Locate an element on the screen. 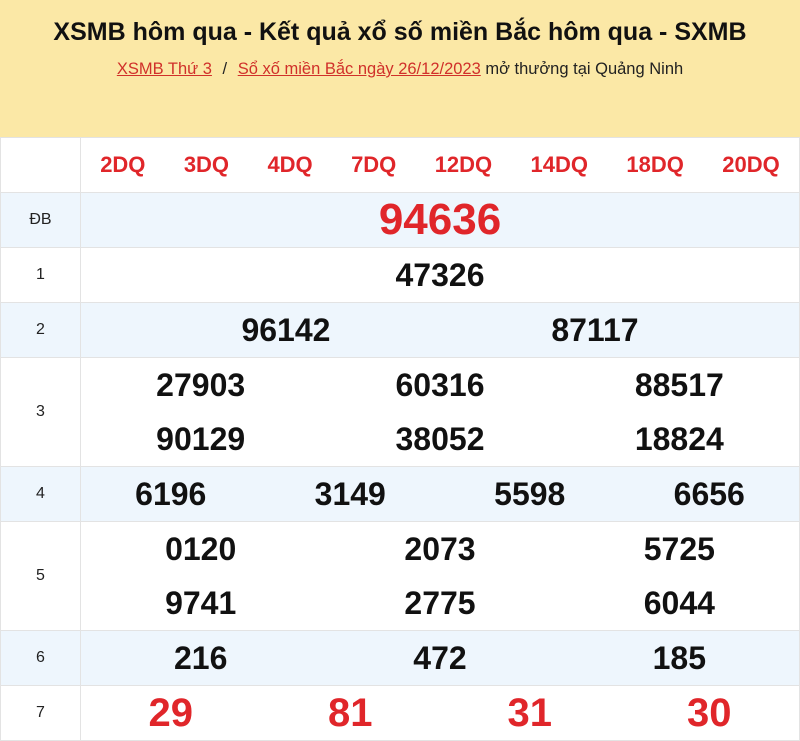 This screenshot has width=800, height=741. empty-cell is located at coordinates (40, 165).